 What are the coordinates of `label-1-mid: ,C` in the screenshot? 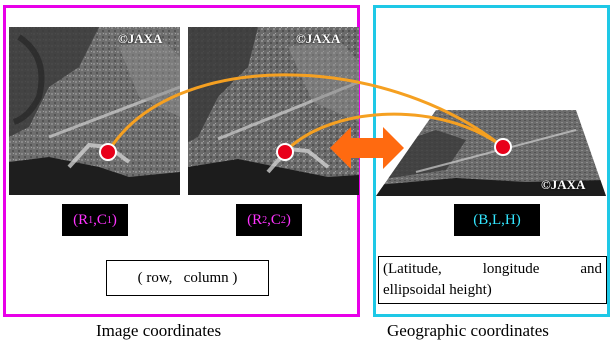 It's located at (100, 219).